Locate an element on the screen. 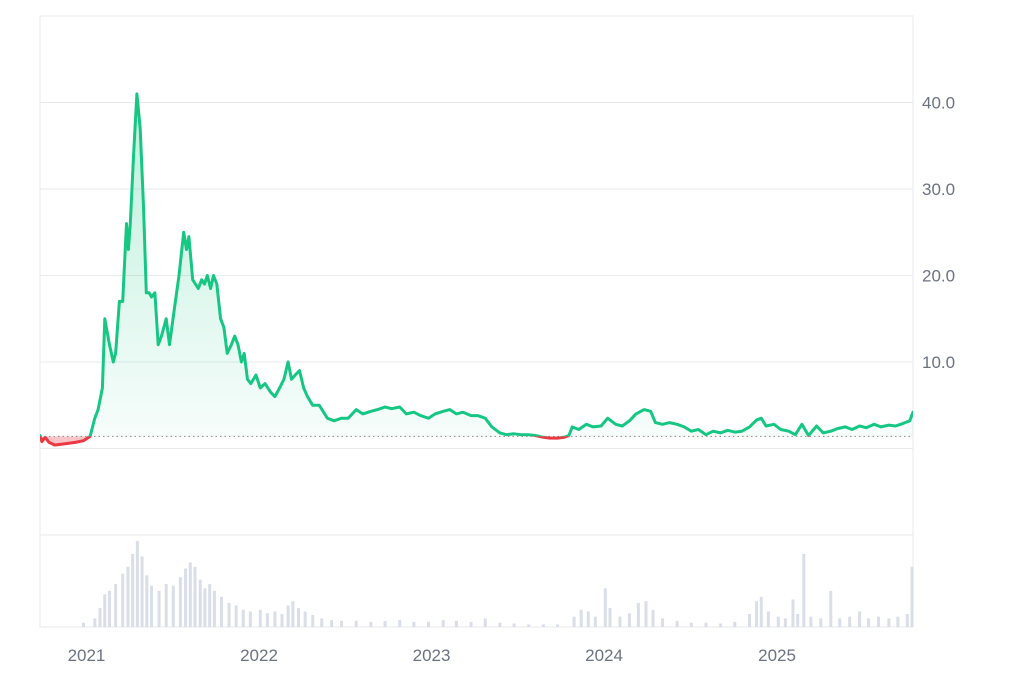 The image size is (1024, 683). y-tick-label: 20.0 is located at coordinates (938, 276).